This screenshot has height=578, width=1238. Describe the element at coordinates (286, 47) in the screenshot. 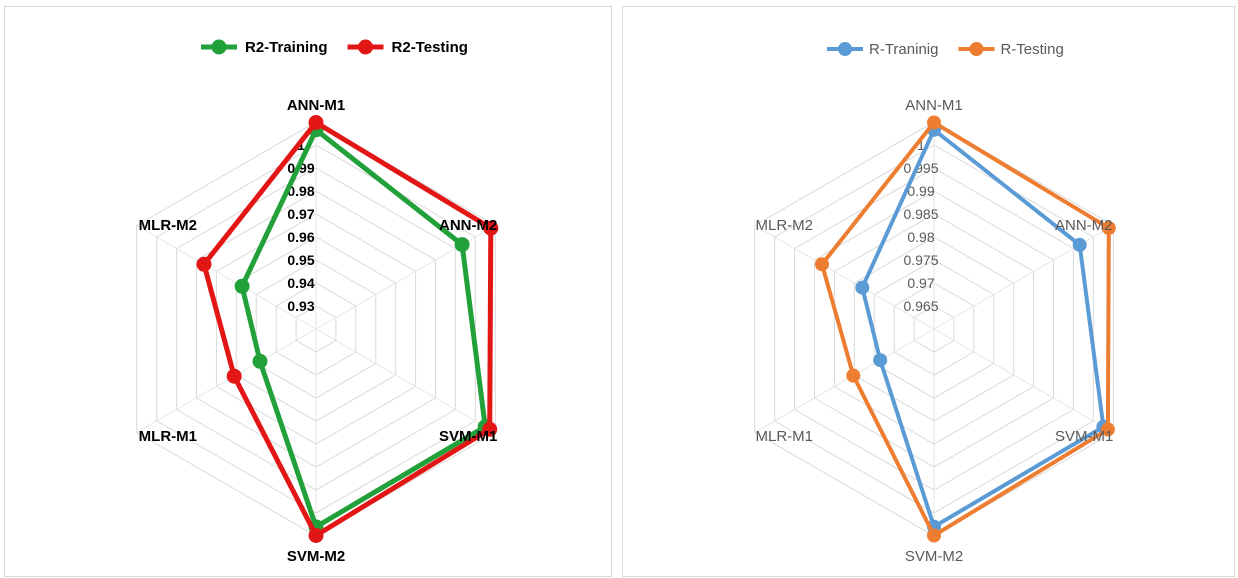

I see `legend-label: R2-Training` at that location.